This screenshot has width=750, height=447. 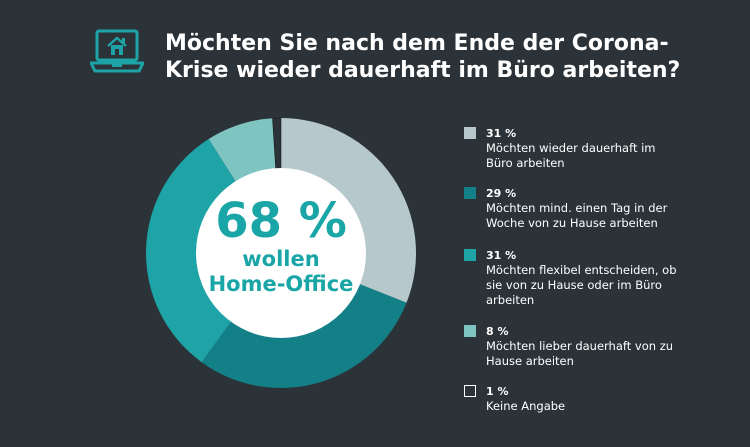 What do you see at coordinates (580, 346) in the screenshot?
I see `legend-text-4a: Möchten lieber dauerhaft von zu` at bounding box center [580, 346].